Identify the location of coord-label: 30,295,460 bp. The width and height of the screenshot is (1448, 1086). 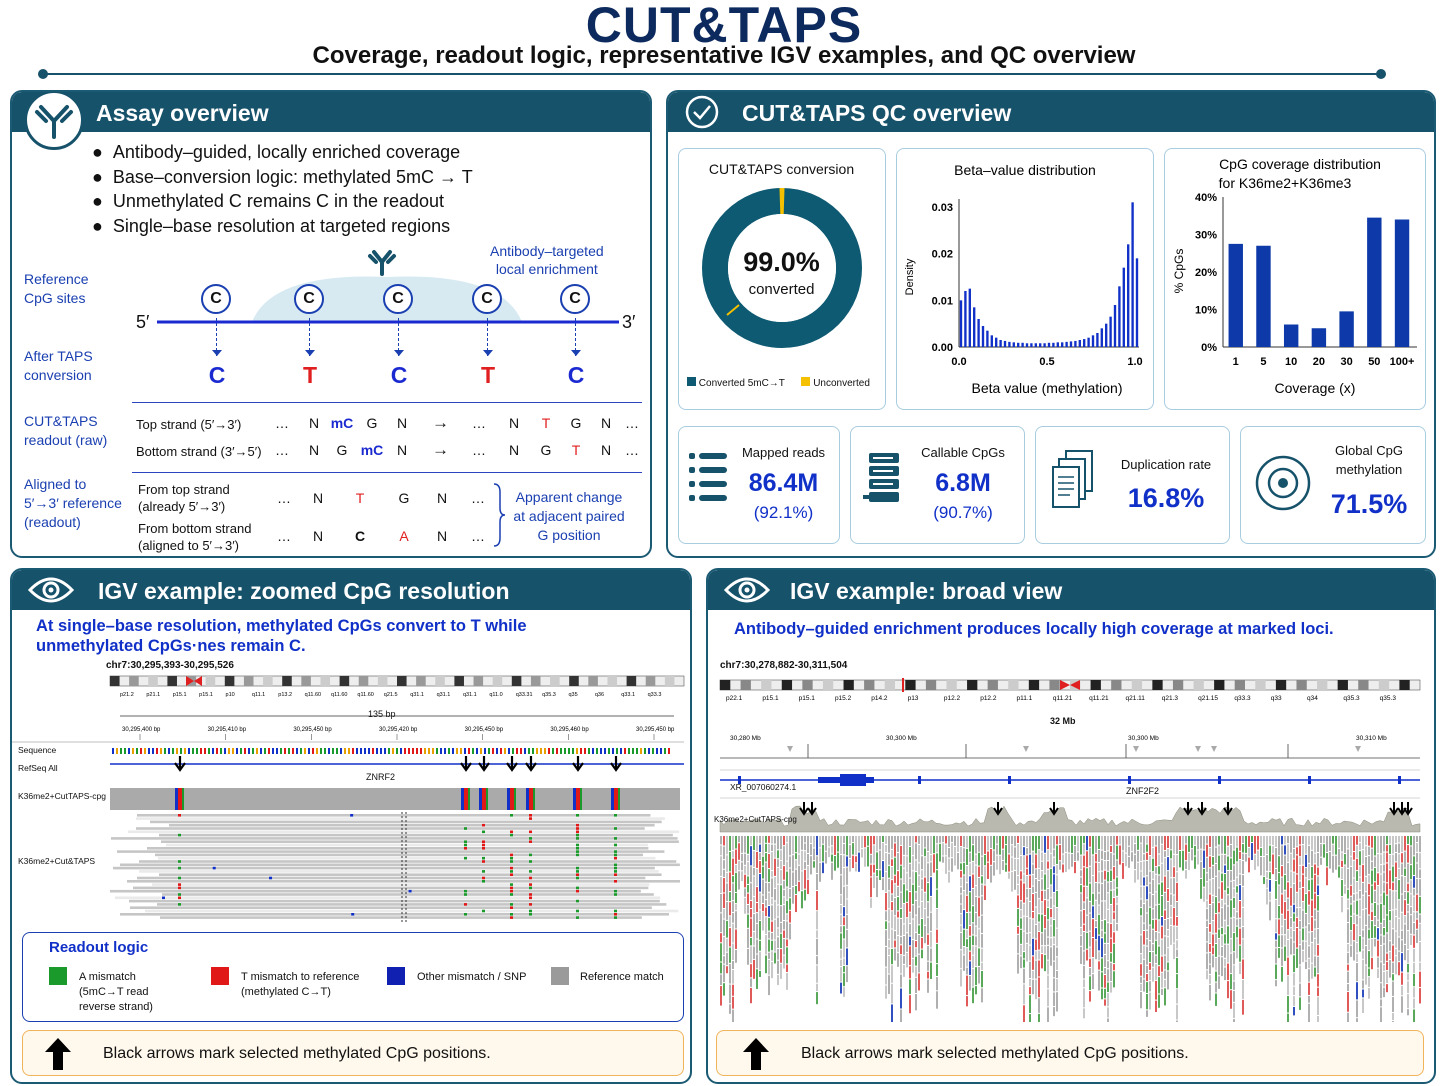
(569, 730).